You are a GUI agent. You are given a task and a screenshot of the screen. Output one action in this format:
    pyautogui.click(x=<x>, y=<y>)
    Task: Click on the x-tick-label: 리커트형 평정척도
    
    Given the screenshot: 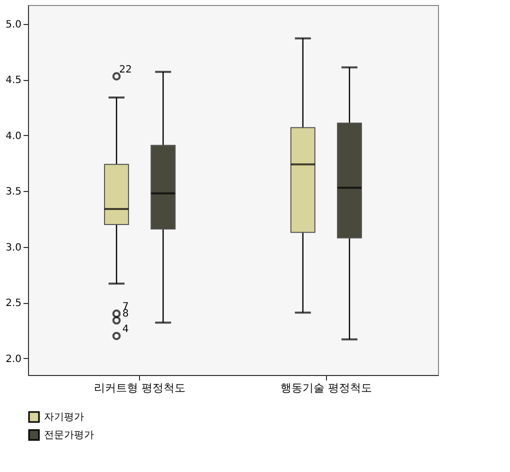 What is the action you would take?
    pyautogui.click(x=140, y=388)
    